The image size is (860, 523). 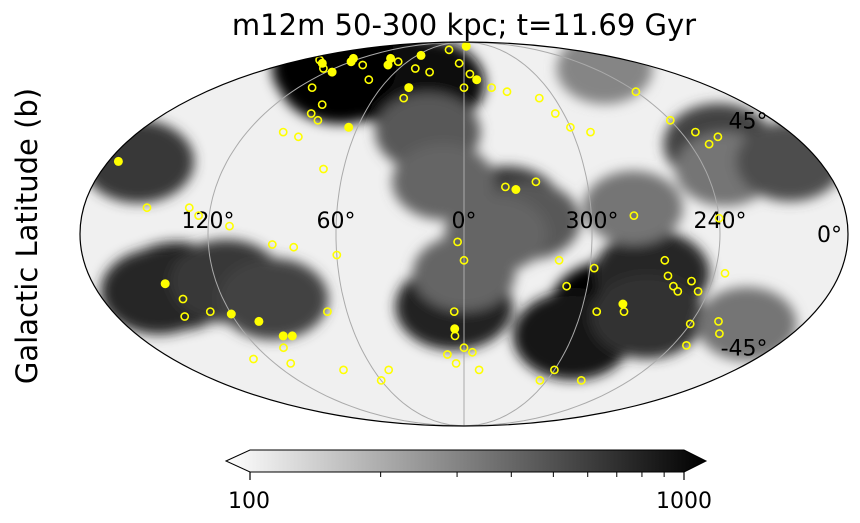 What do you see at coordinates (744, 349) in the screenshot?
I see `lat-tick-label: -45°` at bounding box center [744, 349].